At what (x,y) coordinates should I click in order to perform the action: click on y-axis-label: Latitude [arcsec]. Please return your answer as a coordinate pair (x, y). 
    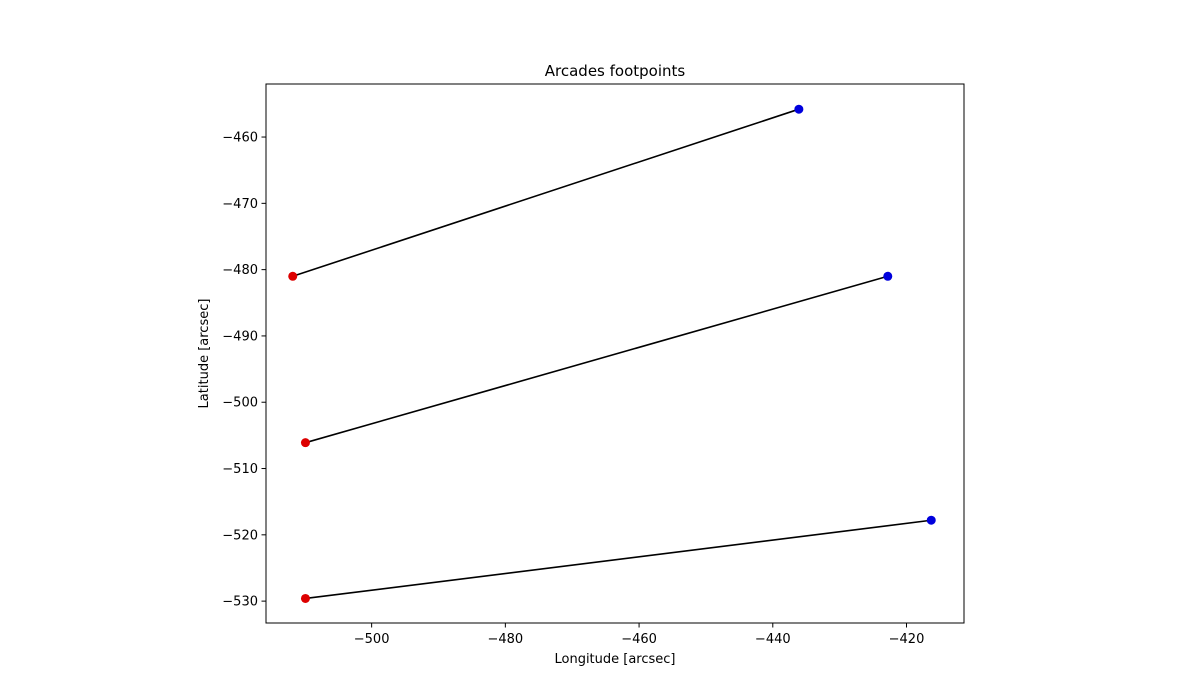
    Looking at the image, I should click on (204, 354).